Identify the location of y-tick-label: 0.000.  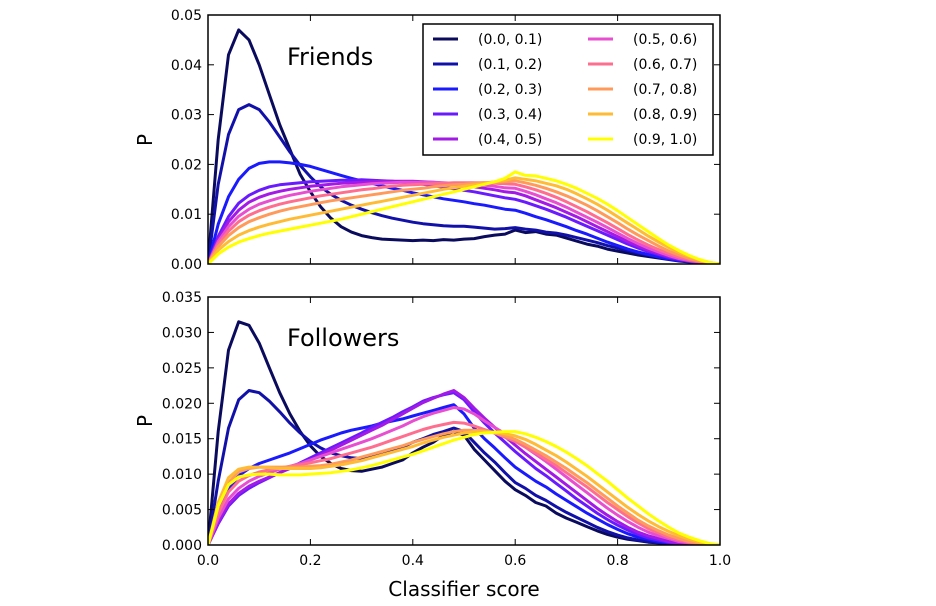
(182, 546).